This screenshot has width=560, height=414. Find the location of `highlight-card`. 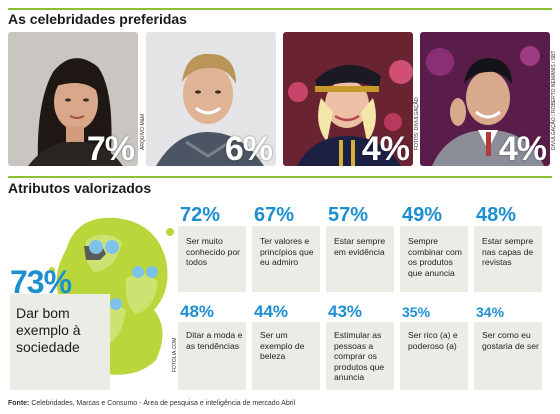

highlight-card is located at coordinates (60, 342).